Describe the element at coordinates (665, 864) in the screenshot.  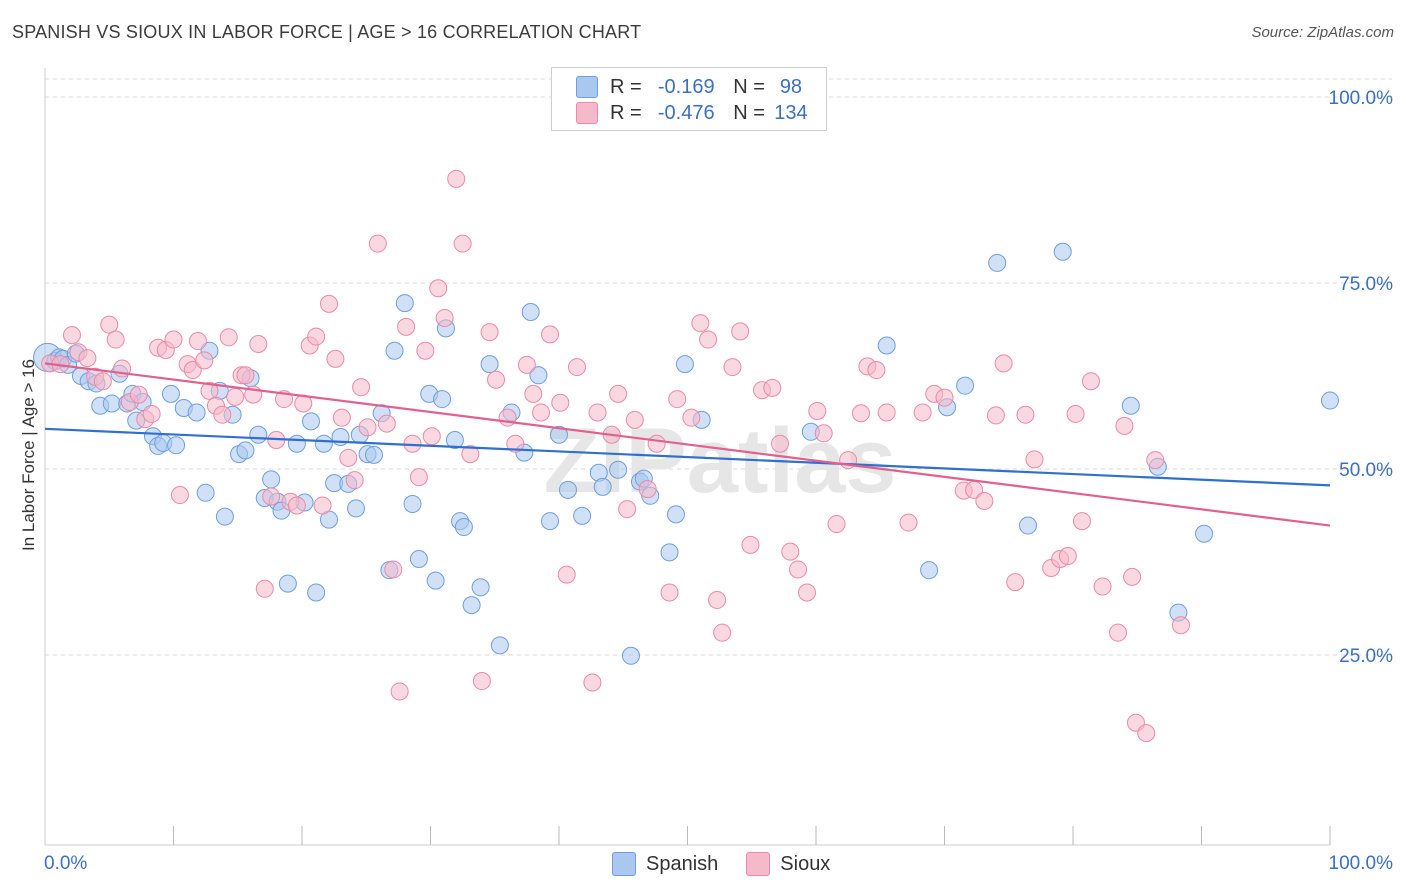
I see `legend-item-spanish: Spanish` at that location.